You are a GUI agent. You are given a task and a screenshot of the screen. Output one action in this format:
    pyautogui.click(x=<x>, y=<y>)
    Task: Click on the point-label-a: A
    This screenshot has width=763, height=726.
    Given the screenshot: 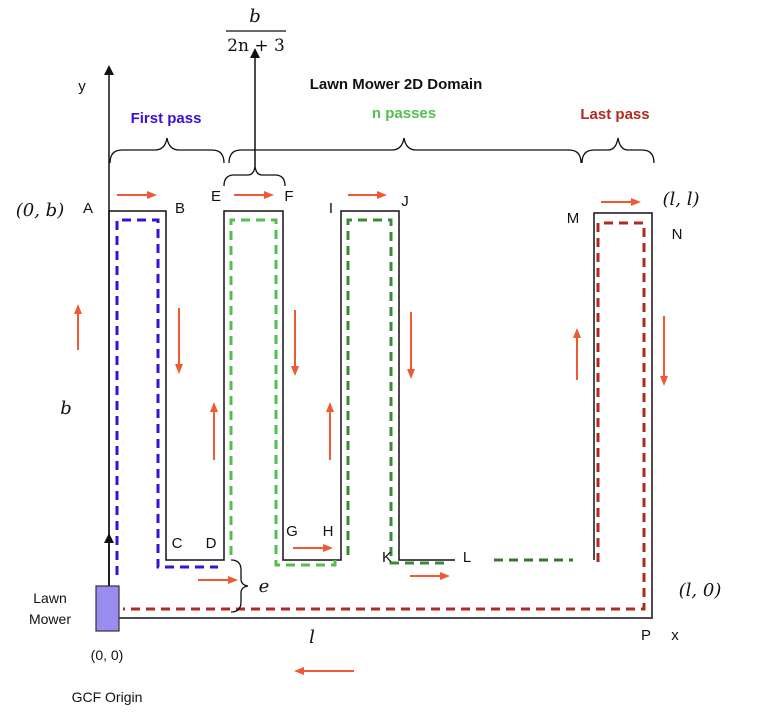 What is the action you would take?
    pyautogui.click(x=88, y=208)
    